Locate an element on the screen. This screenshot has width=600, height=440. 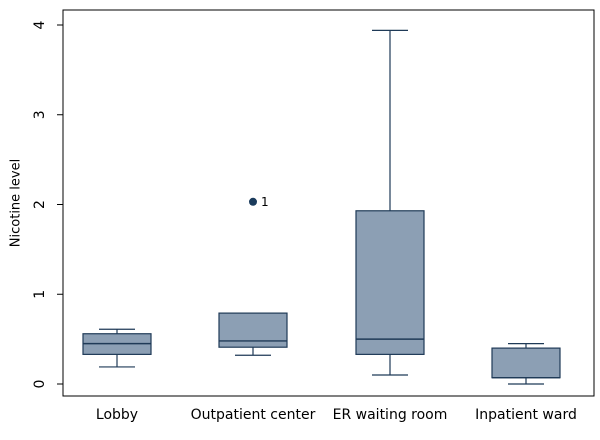
outlier-label: 1 is located at coordinates (265, 202).